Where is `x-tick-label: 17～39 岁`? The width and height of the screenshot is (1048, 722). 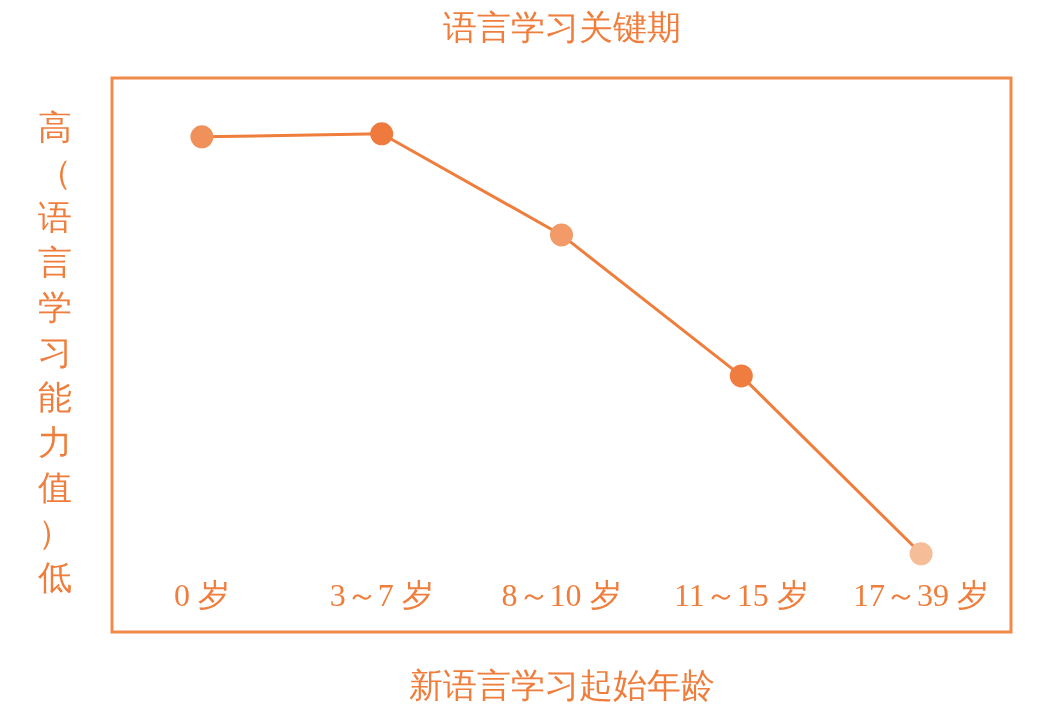
x-tick-label: 17～39 岁 is located at coordinates (921, 595).